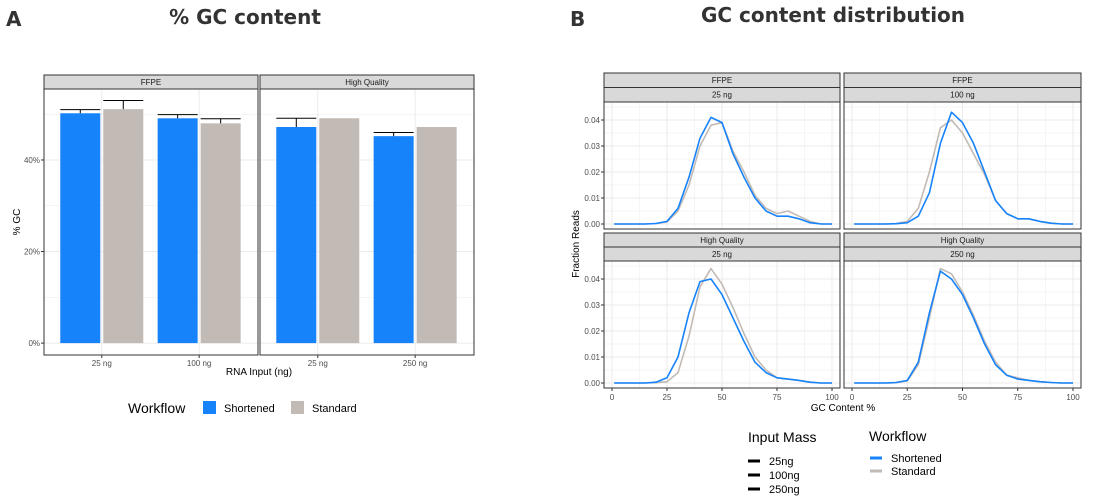  I want to click on x-tick-label: 250 ng, so click(415, 363).